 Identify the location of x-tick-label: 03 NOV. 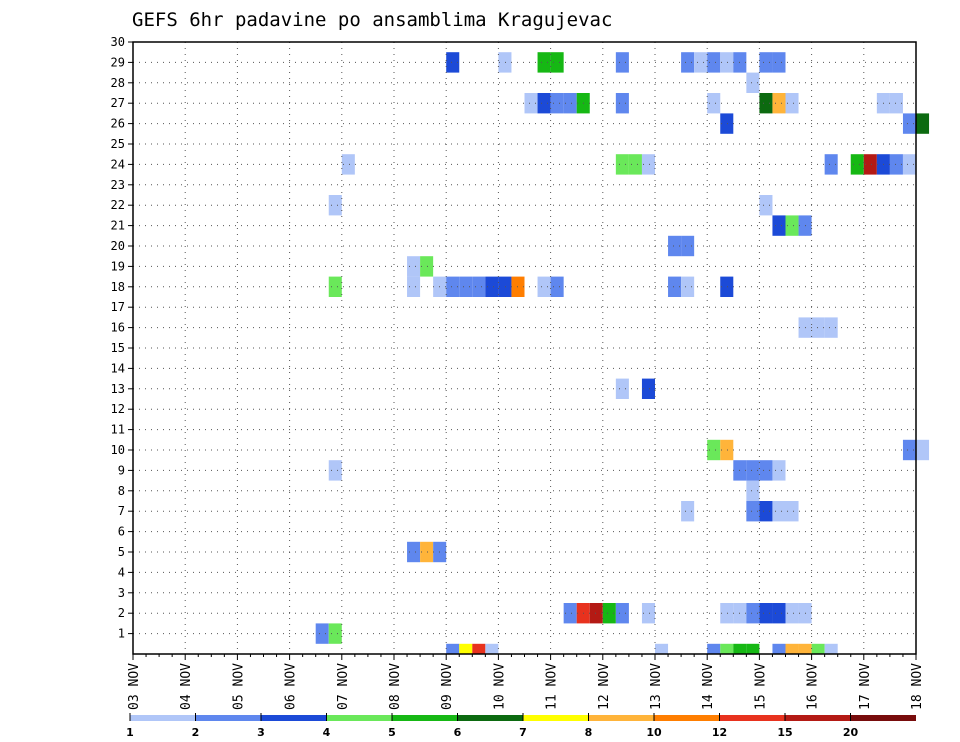
(134, 686).